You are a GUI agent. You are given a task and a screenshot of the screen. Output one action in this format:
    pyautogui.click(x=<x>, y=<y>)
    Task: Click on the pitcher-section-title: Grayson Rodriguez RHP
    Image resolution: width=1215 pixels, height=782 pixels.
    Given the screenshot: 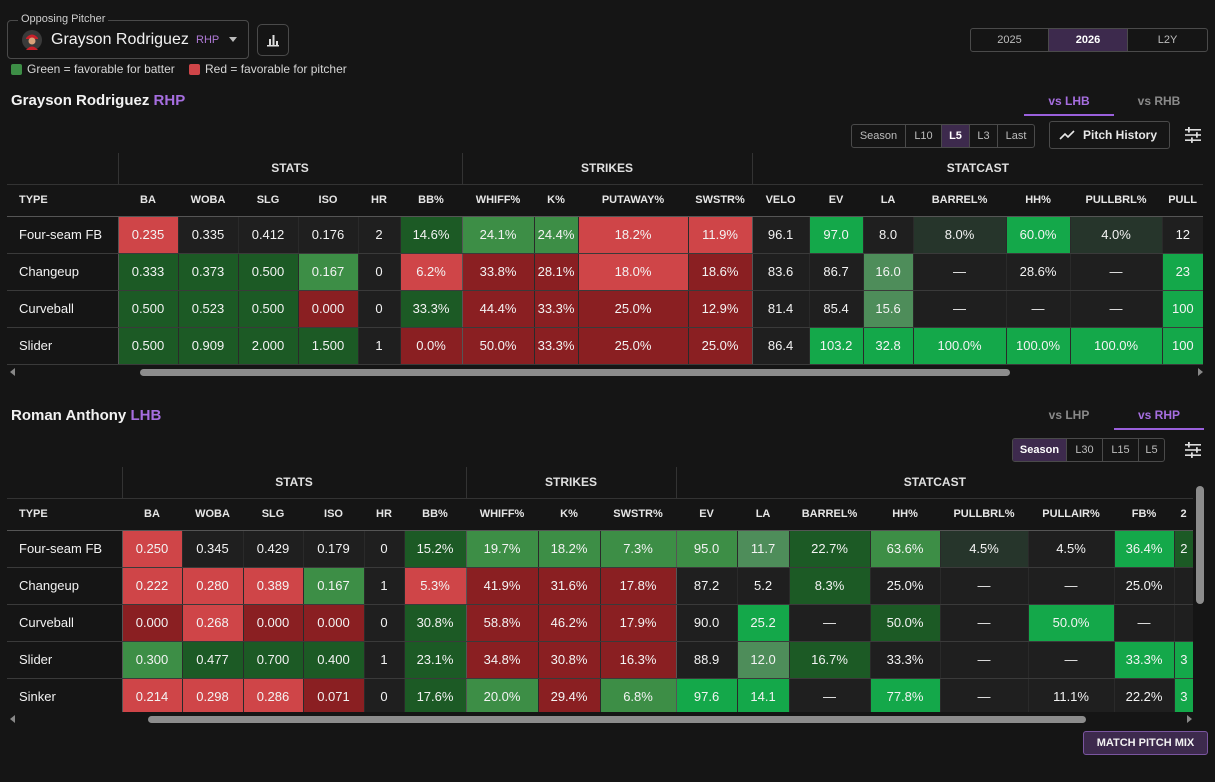 What is the action you would take?
    pyautogui.click(x=98, y=100)
    